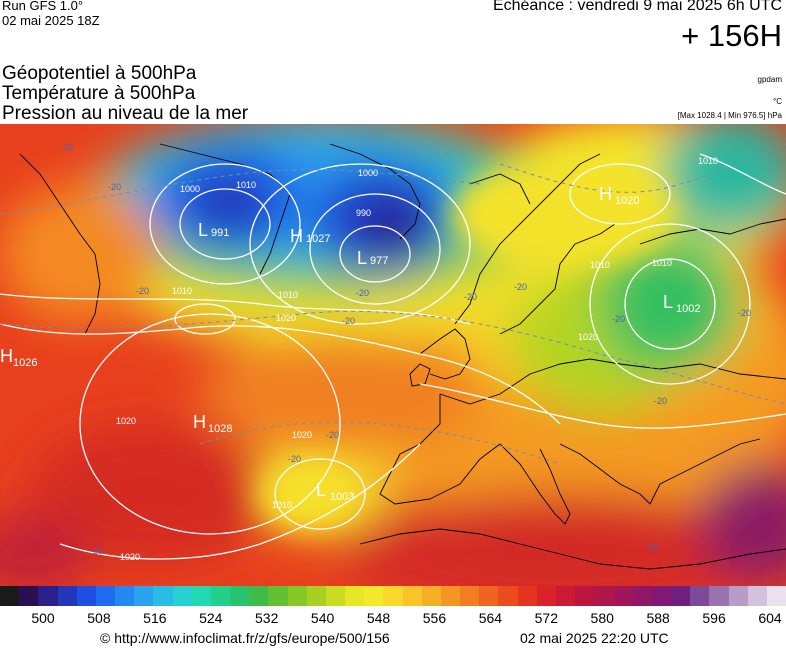 This screenshot has height=648, width=786. What do you see at coordinates (220, 429) in the screenshot?
I see `system-value: 1028` at bounding box center [220, 429].